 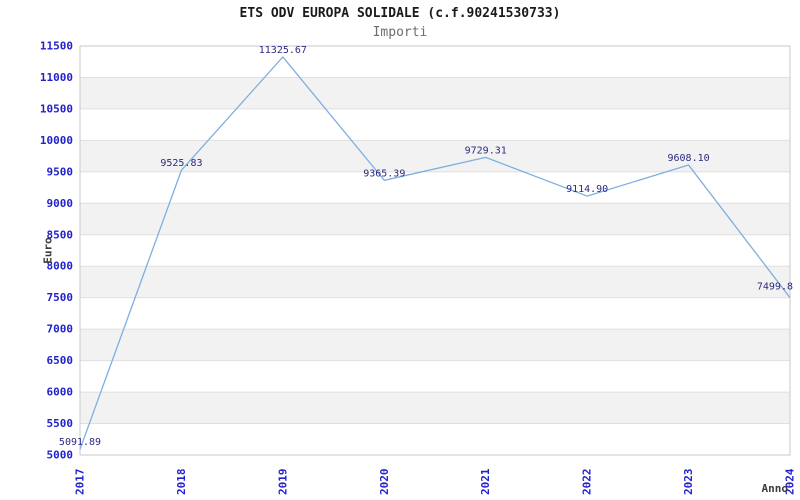 I want to click on chart-subtitle: Importi, so click(x=400, y=32).